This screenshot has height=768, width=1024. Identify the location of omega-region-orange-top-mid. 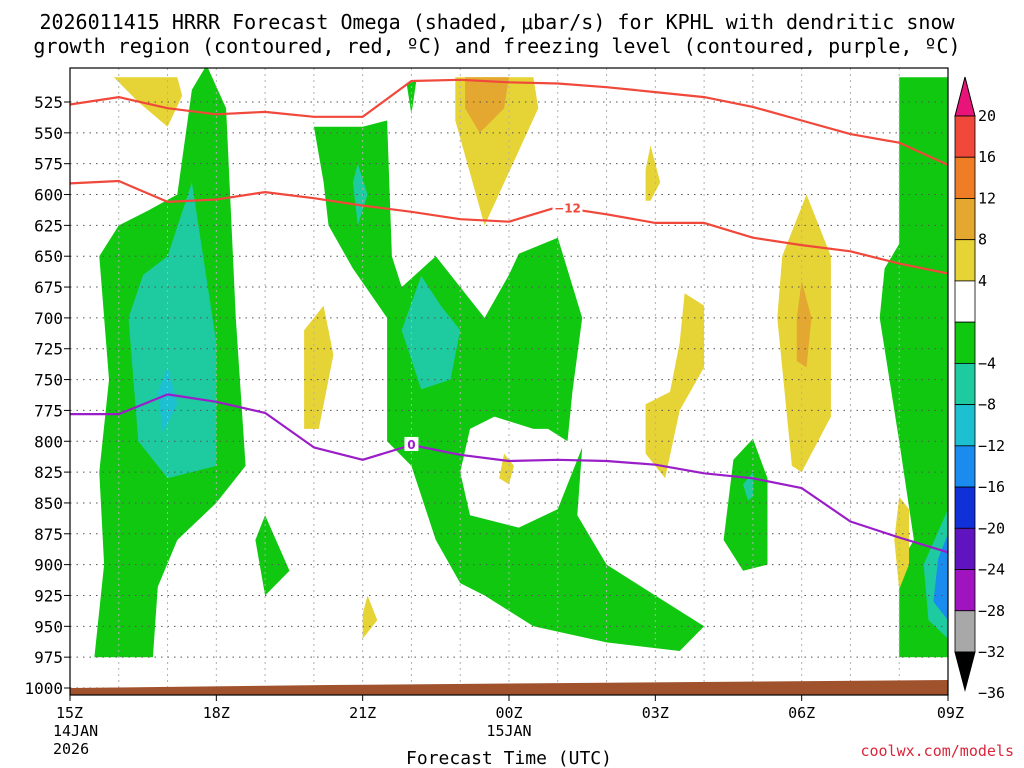
(487, 105).